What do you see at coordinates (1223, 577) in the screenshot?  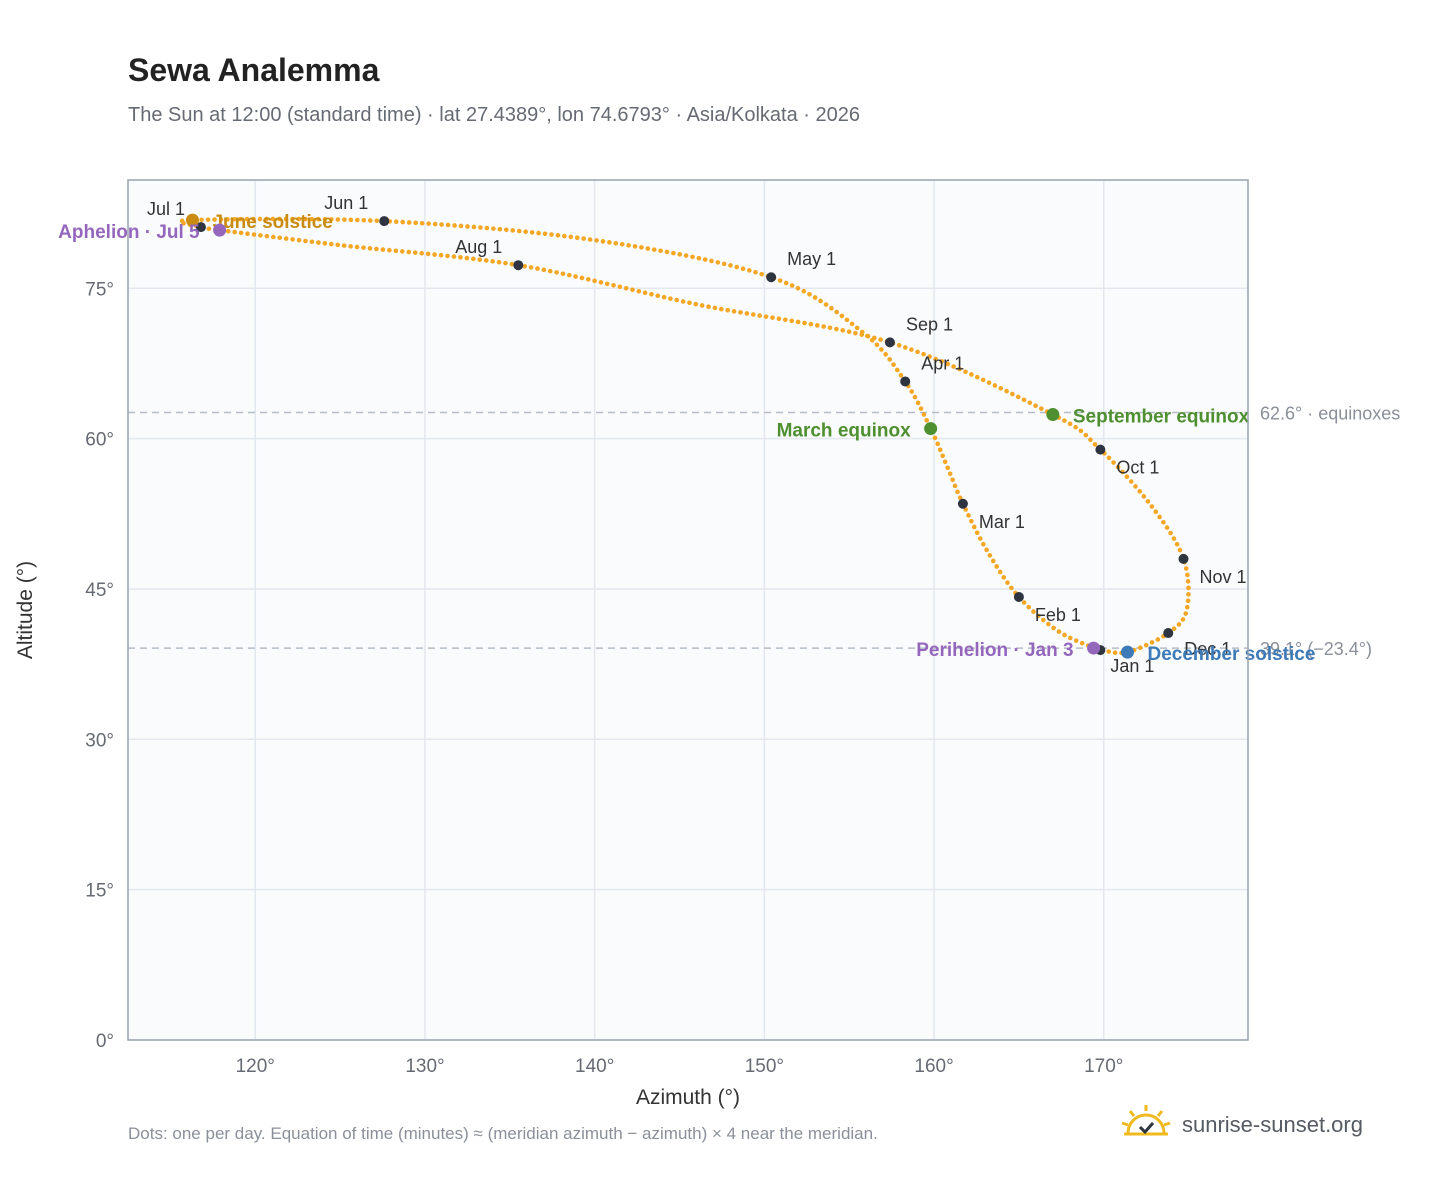 I see `month-label: Nov 1` at bounding box center [1223, 577].